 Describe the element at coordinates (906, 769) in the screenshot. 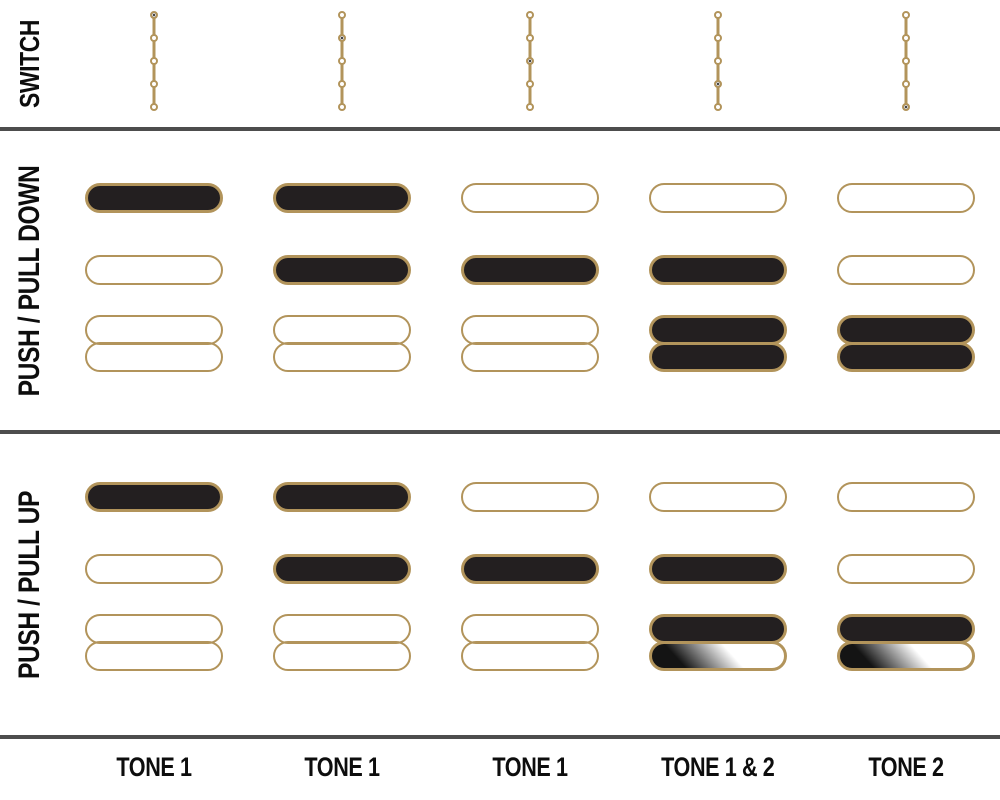

I see `tone-cell: TONE 2` at that location.